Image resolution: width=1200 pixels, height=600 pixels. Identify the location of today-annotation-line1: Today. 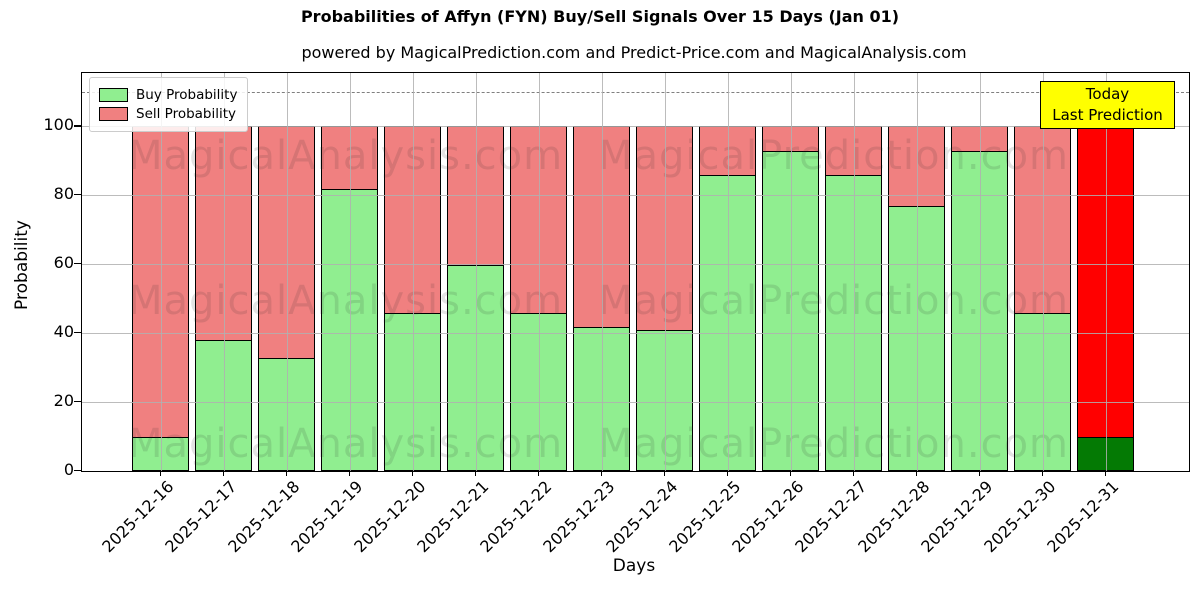
(1107, 94).